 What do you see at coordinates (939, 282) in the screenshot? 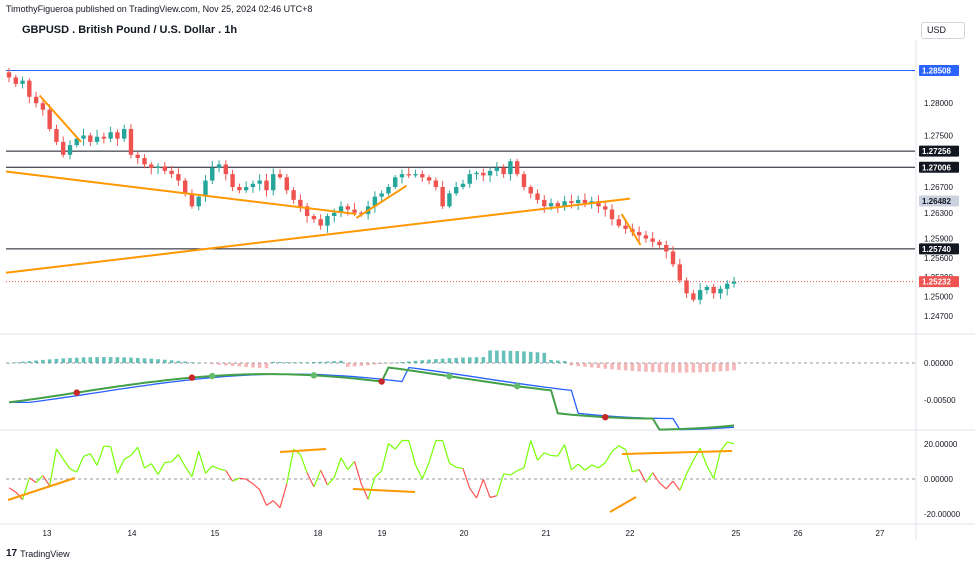
I see `price-label-box` at bounding box center [939, 282].